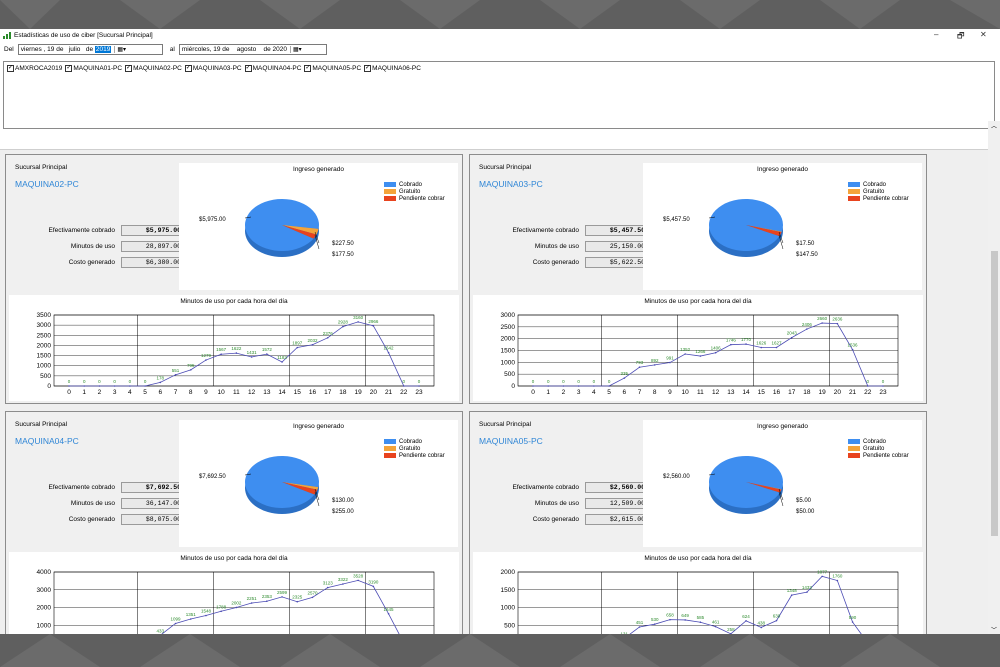  I want to click on scroll-down-icon: ﹀, so click(994, 631).